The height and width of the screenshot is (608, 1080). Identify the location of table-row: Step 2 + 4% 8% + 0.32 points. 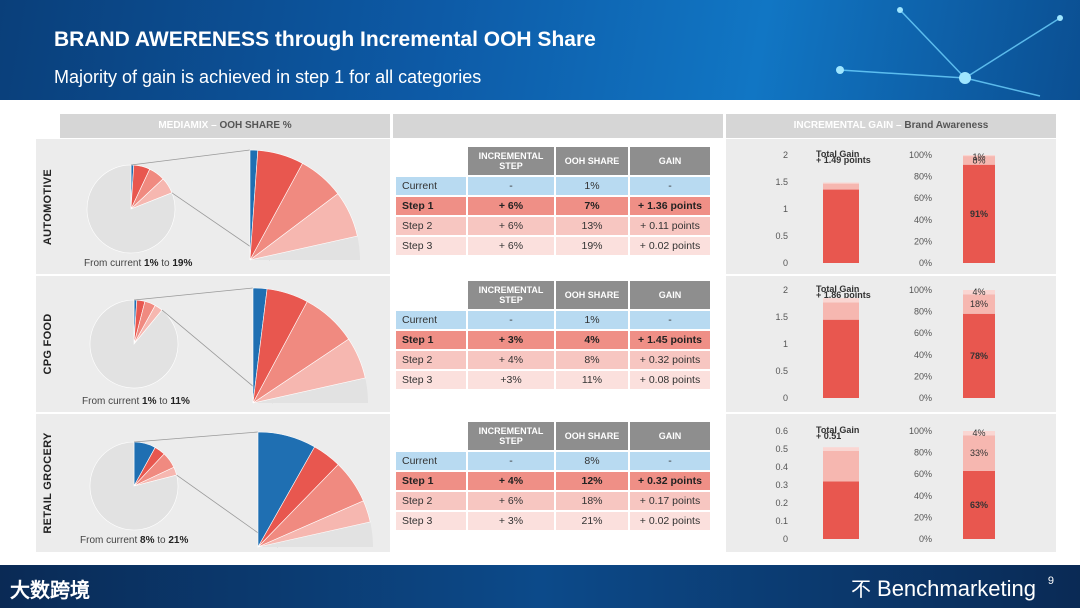
(553, 360).